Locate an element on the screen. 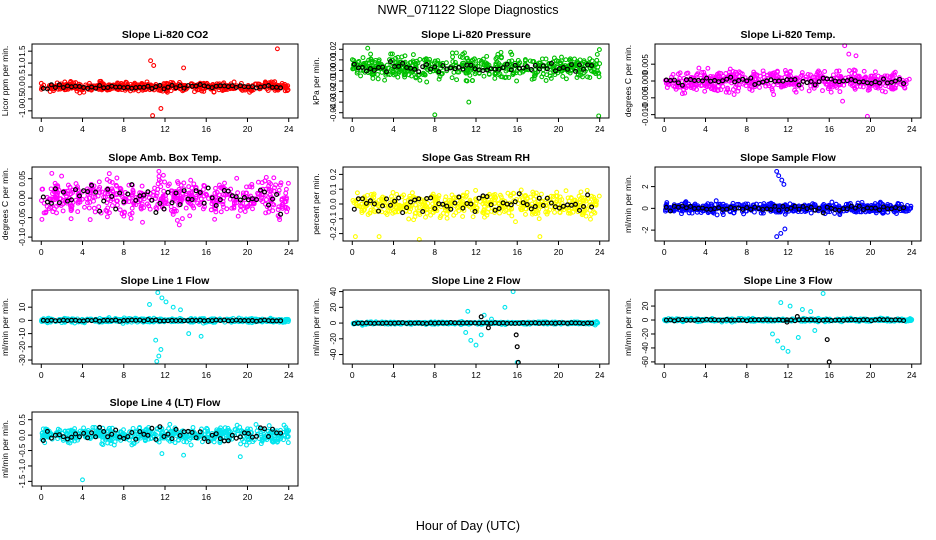 This screenshot has height=540, width=936. y-tick-label: 0.1 is located at coordinates (333, 189).